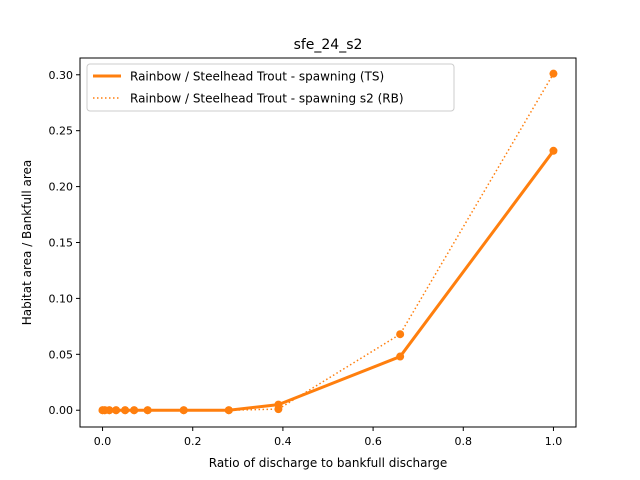 This screenshot has height=480, width=640. What do you see at coordinates (27, 243) in the screenshot?
I see `y-axis-label: Habitat area / Bankfull area` at bounding box center [27, 243].